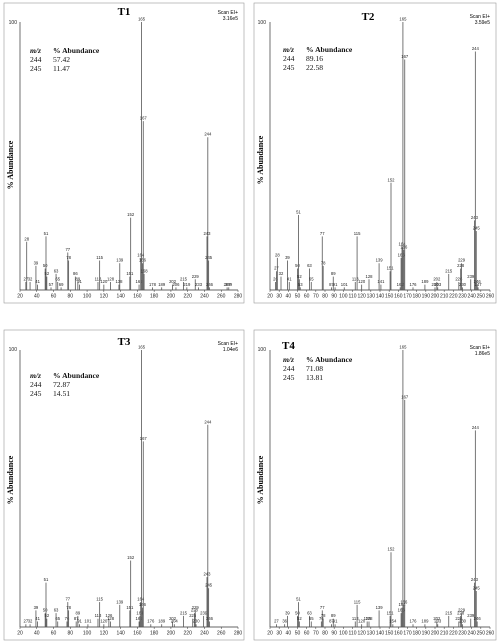  What do you see at coordinates (45, 610) in the screenshot?
I see `peak-label: 50` at bounding box center [45, 610].